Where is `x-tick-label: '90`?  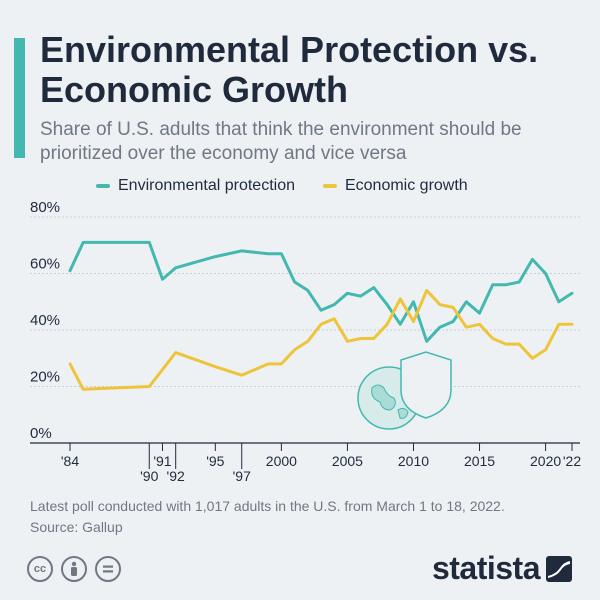
x-tick-label: '90 is located at coordinates (149, 476).